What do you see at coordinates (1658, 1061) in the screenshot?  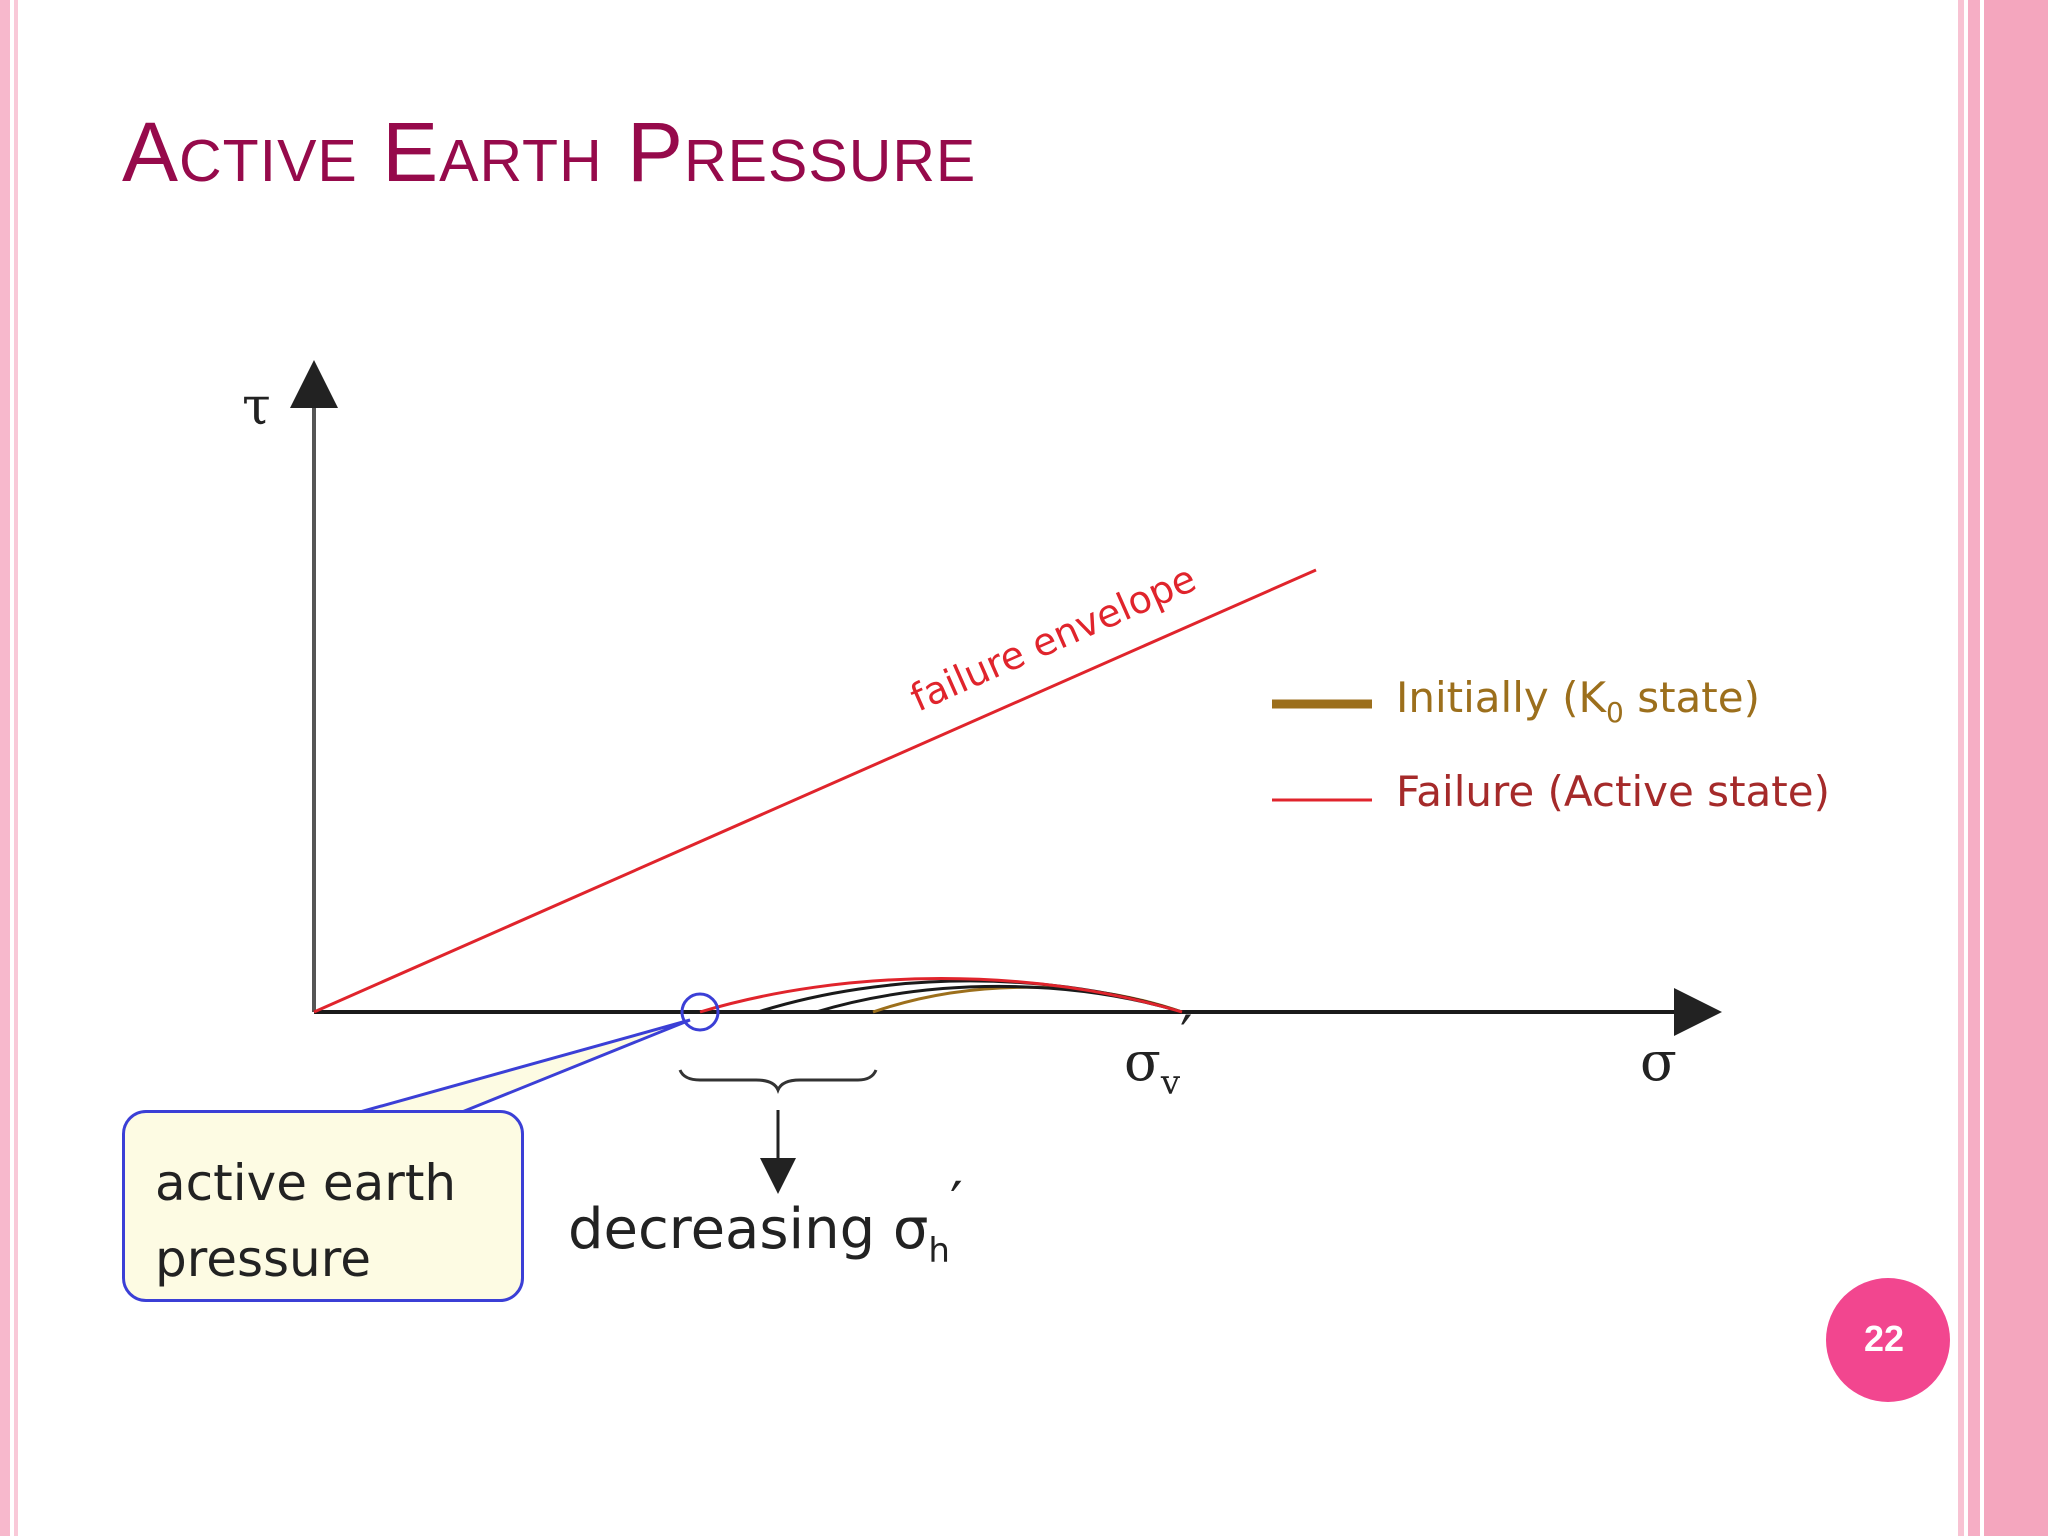 I see `sigma-axis-label: σ` at bounding box center [1658, 1061].